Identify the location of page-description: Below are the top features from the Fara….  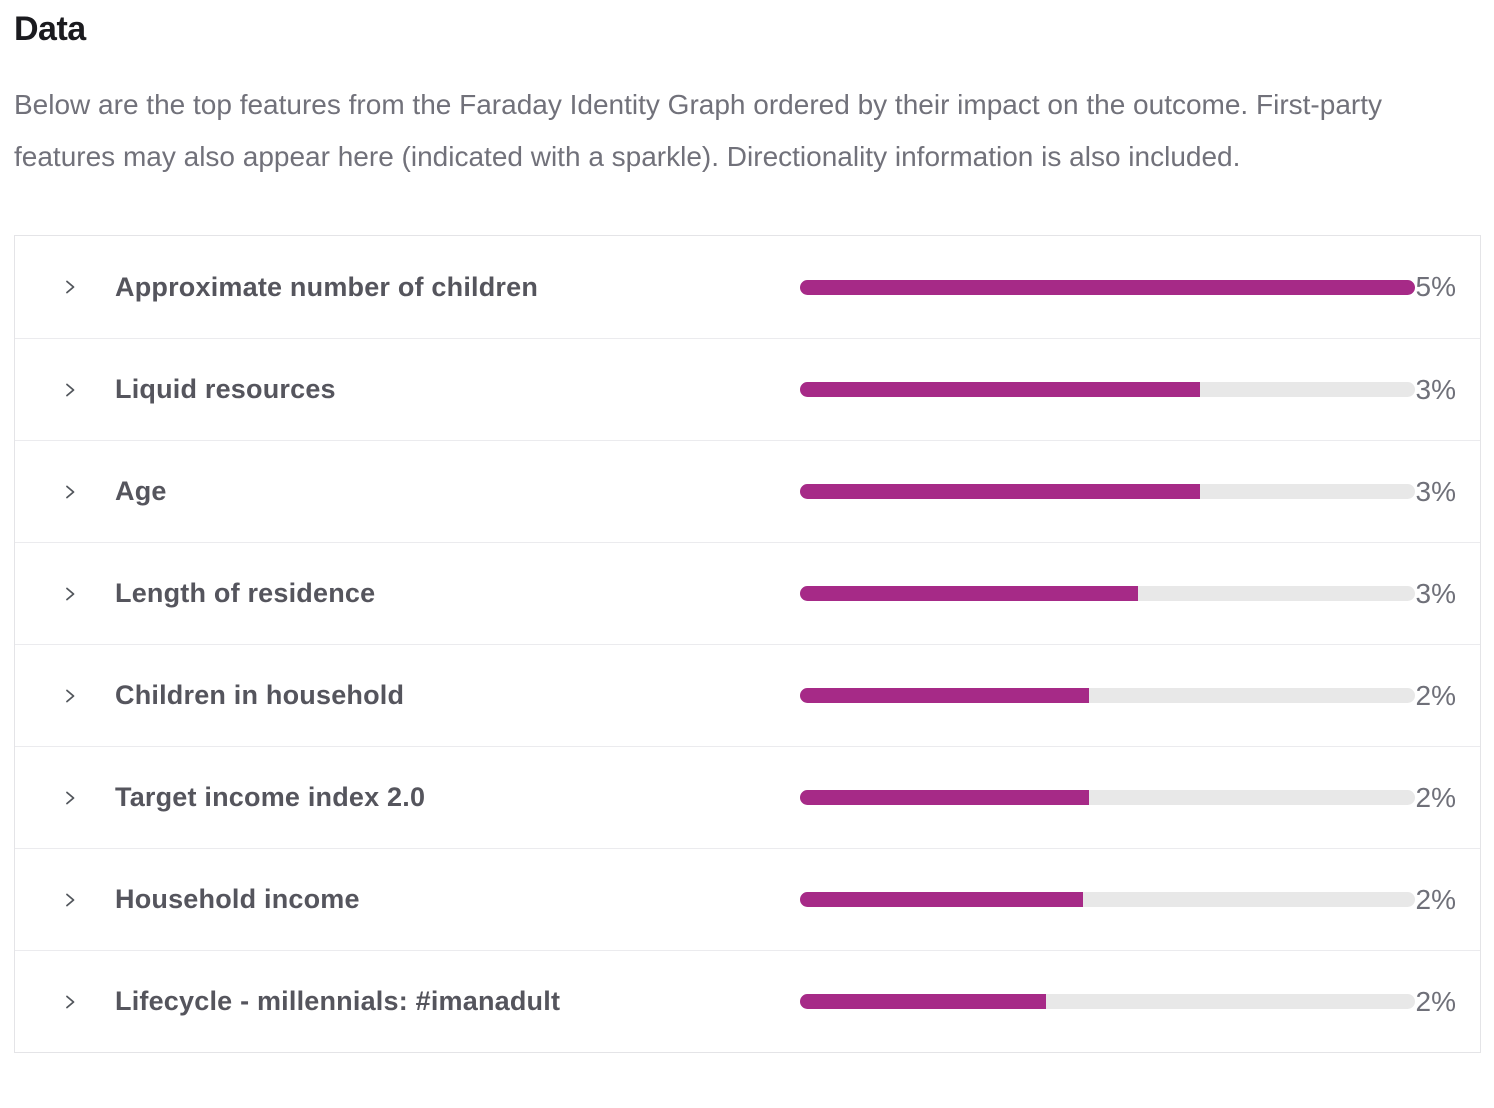
(698, 130).